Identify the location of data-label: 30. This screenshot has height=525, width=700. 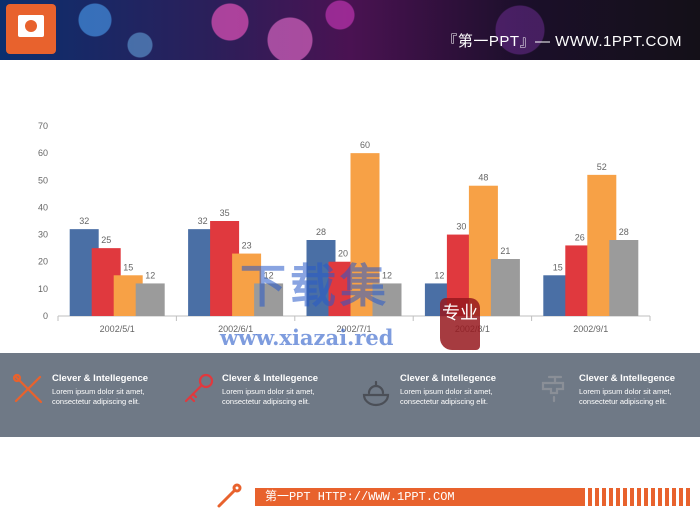
(461, 227).